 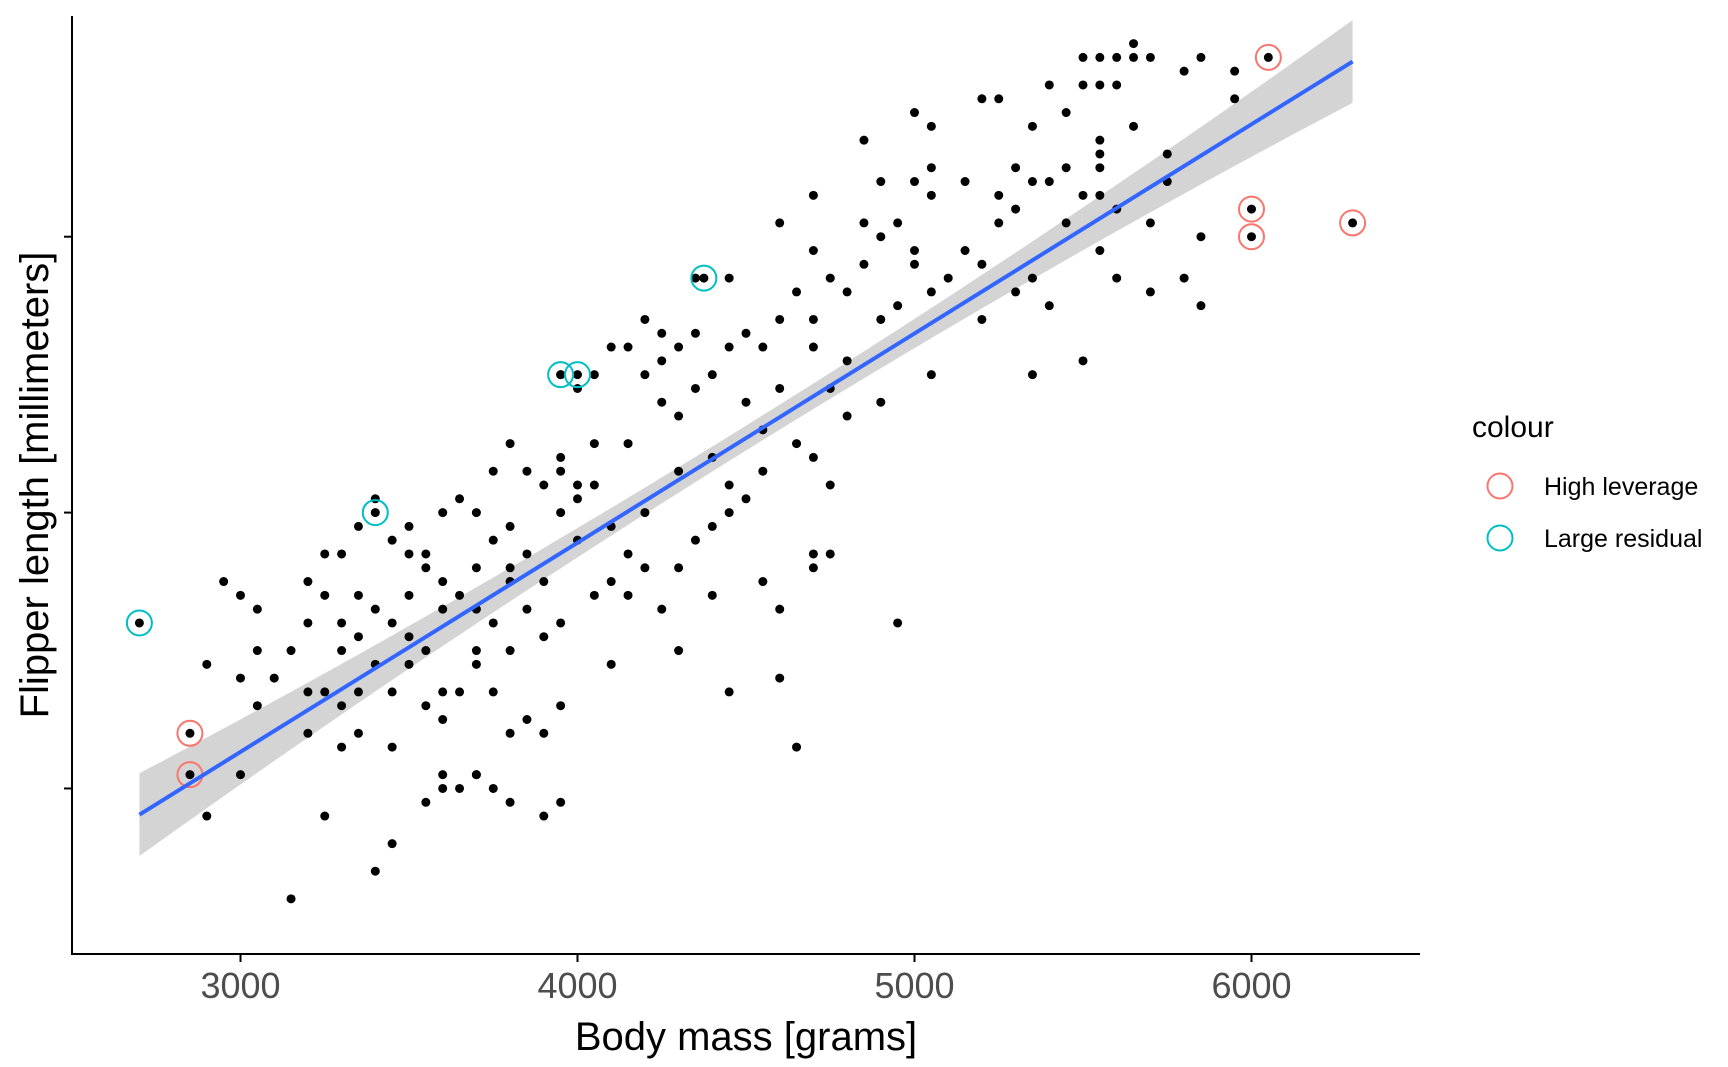 I want to click on x-axis-ticks: 3000 4000 5000 6000, so click(x=746, y=980).